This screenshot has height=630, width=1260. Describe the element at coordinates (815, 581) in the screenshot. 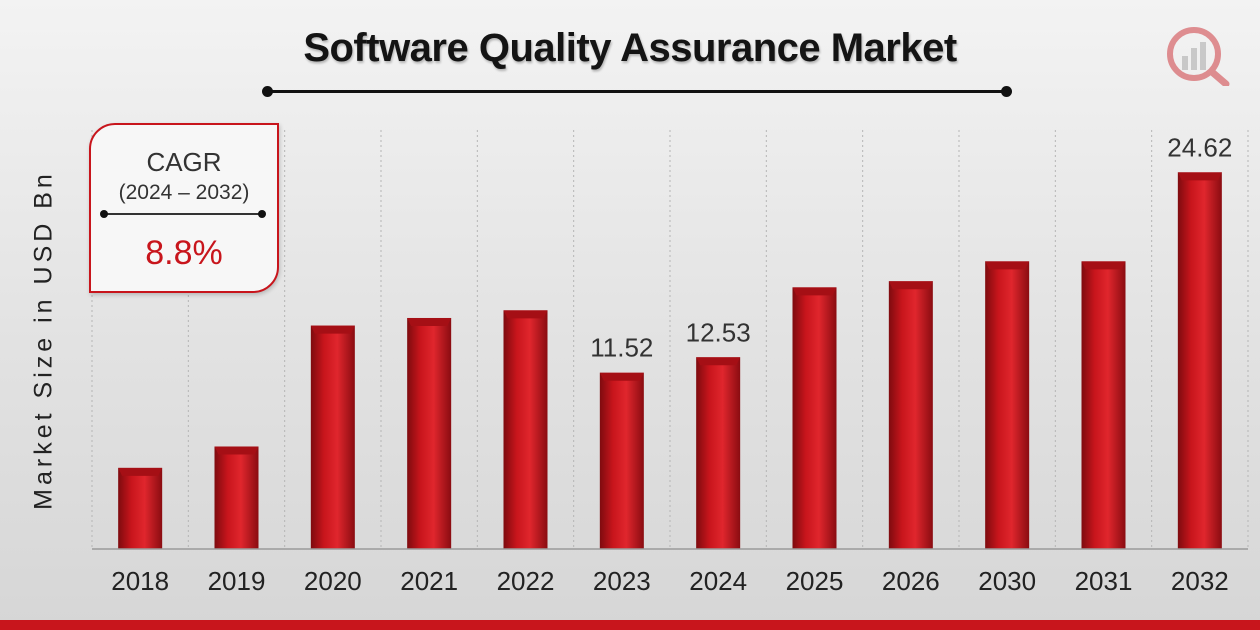

I see `x-tick-2025: 2025` at that location.